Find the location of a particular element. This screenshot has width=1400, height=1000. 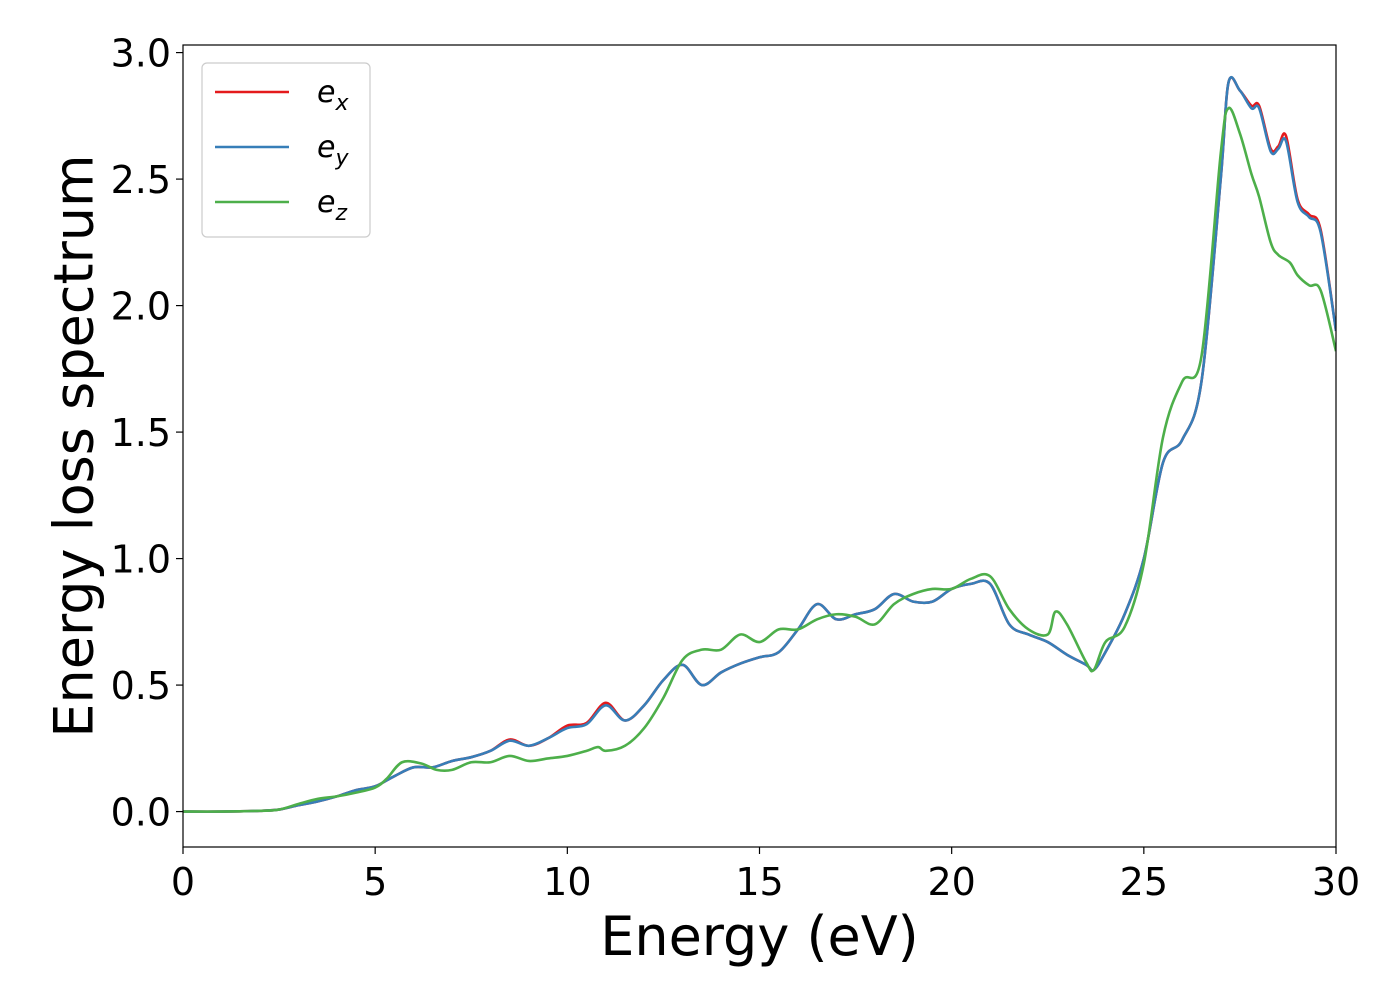

y-tick-label: 3.0 is located at coordinates (141, 54).